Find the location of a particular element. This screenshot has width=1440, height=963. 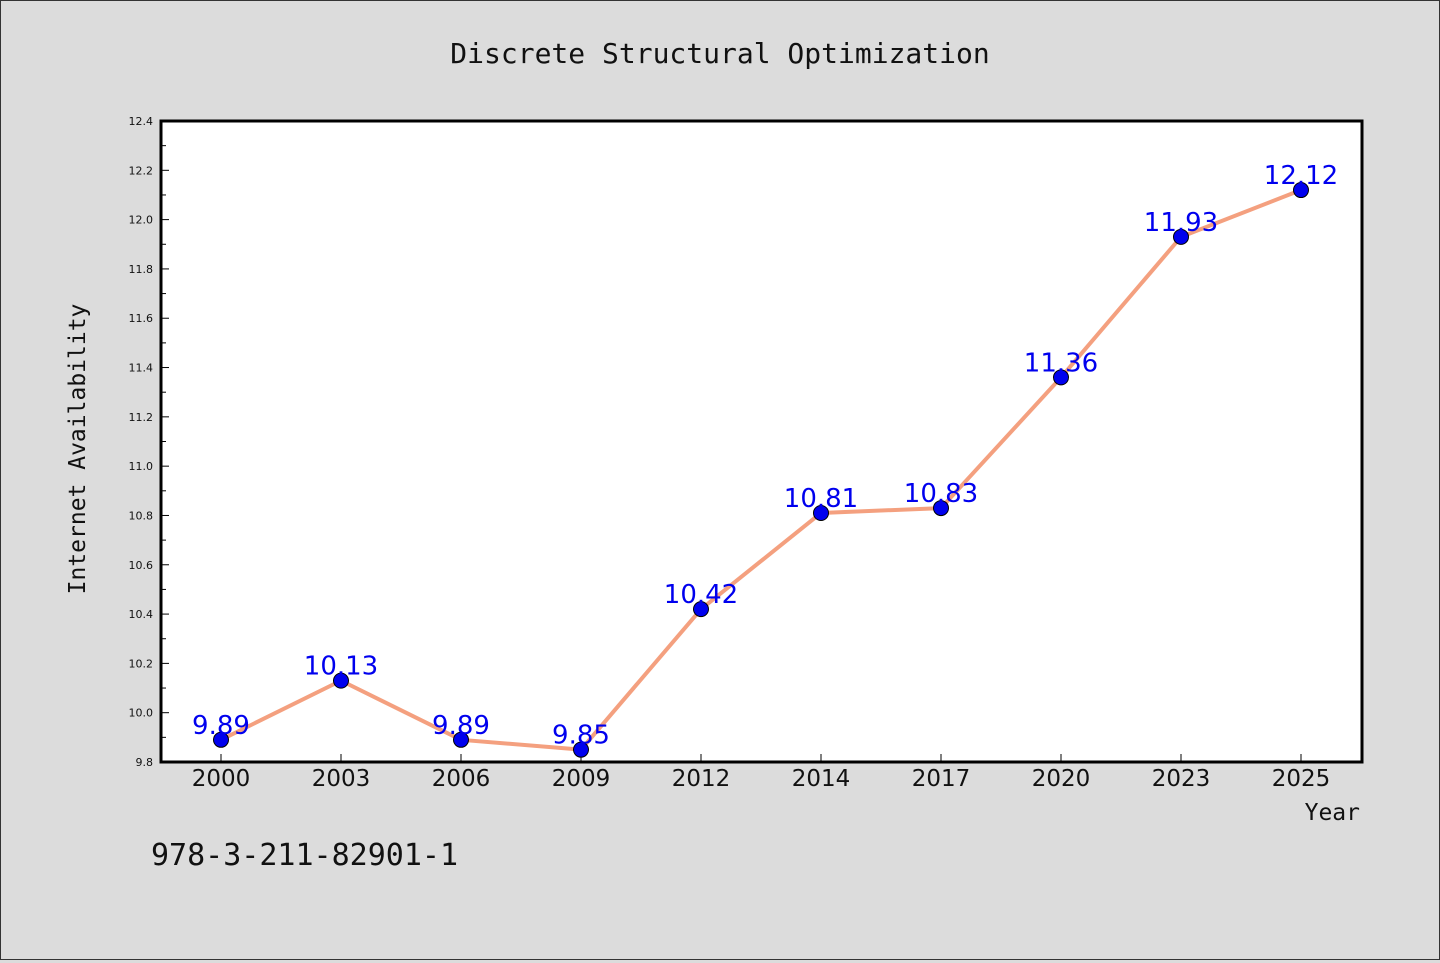

y-tick-label: 11.0 is located at coordinates (141, 466).